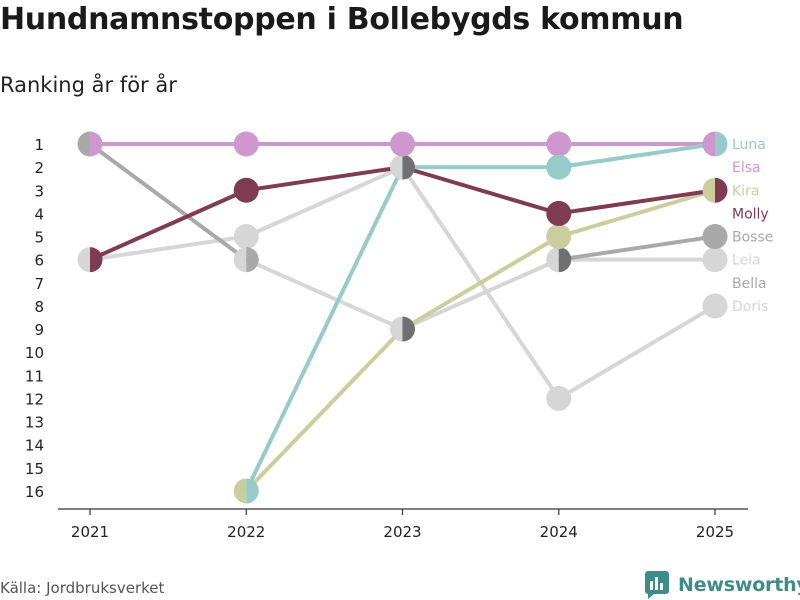  I want to click on point-2025-rank-3-molly, so click(721, 190).